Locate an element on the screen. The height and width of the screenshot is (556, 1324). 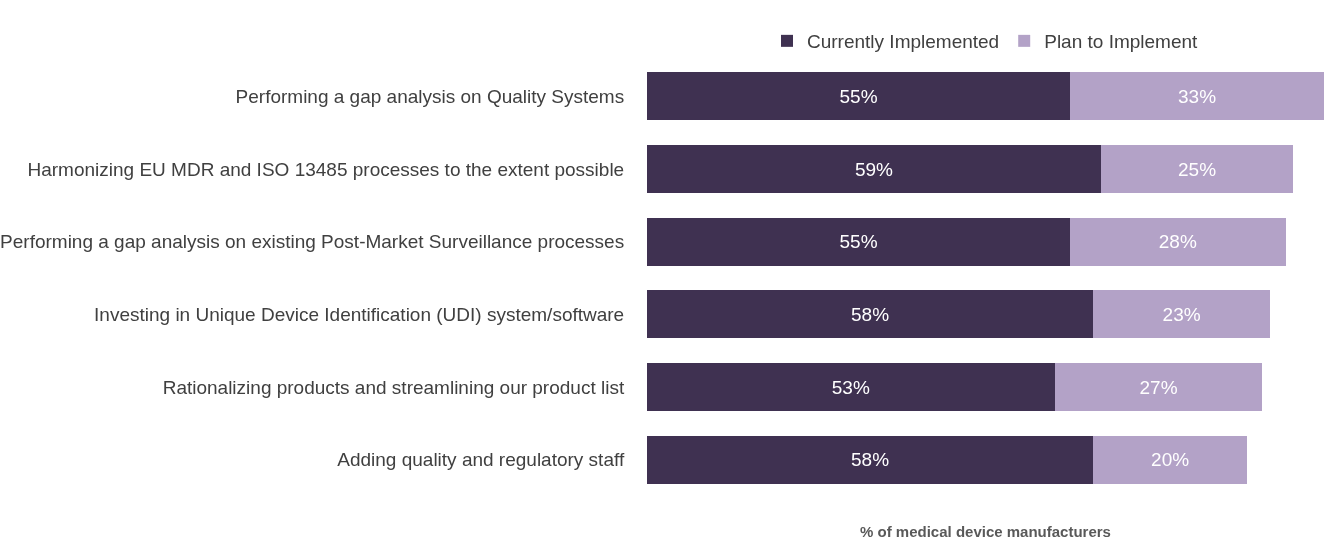
y-tick-label: Performing a gap analysis on Quality Systems is located at coordinates (430, 96).